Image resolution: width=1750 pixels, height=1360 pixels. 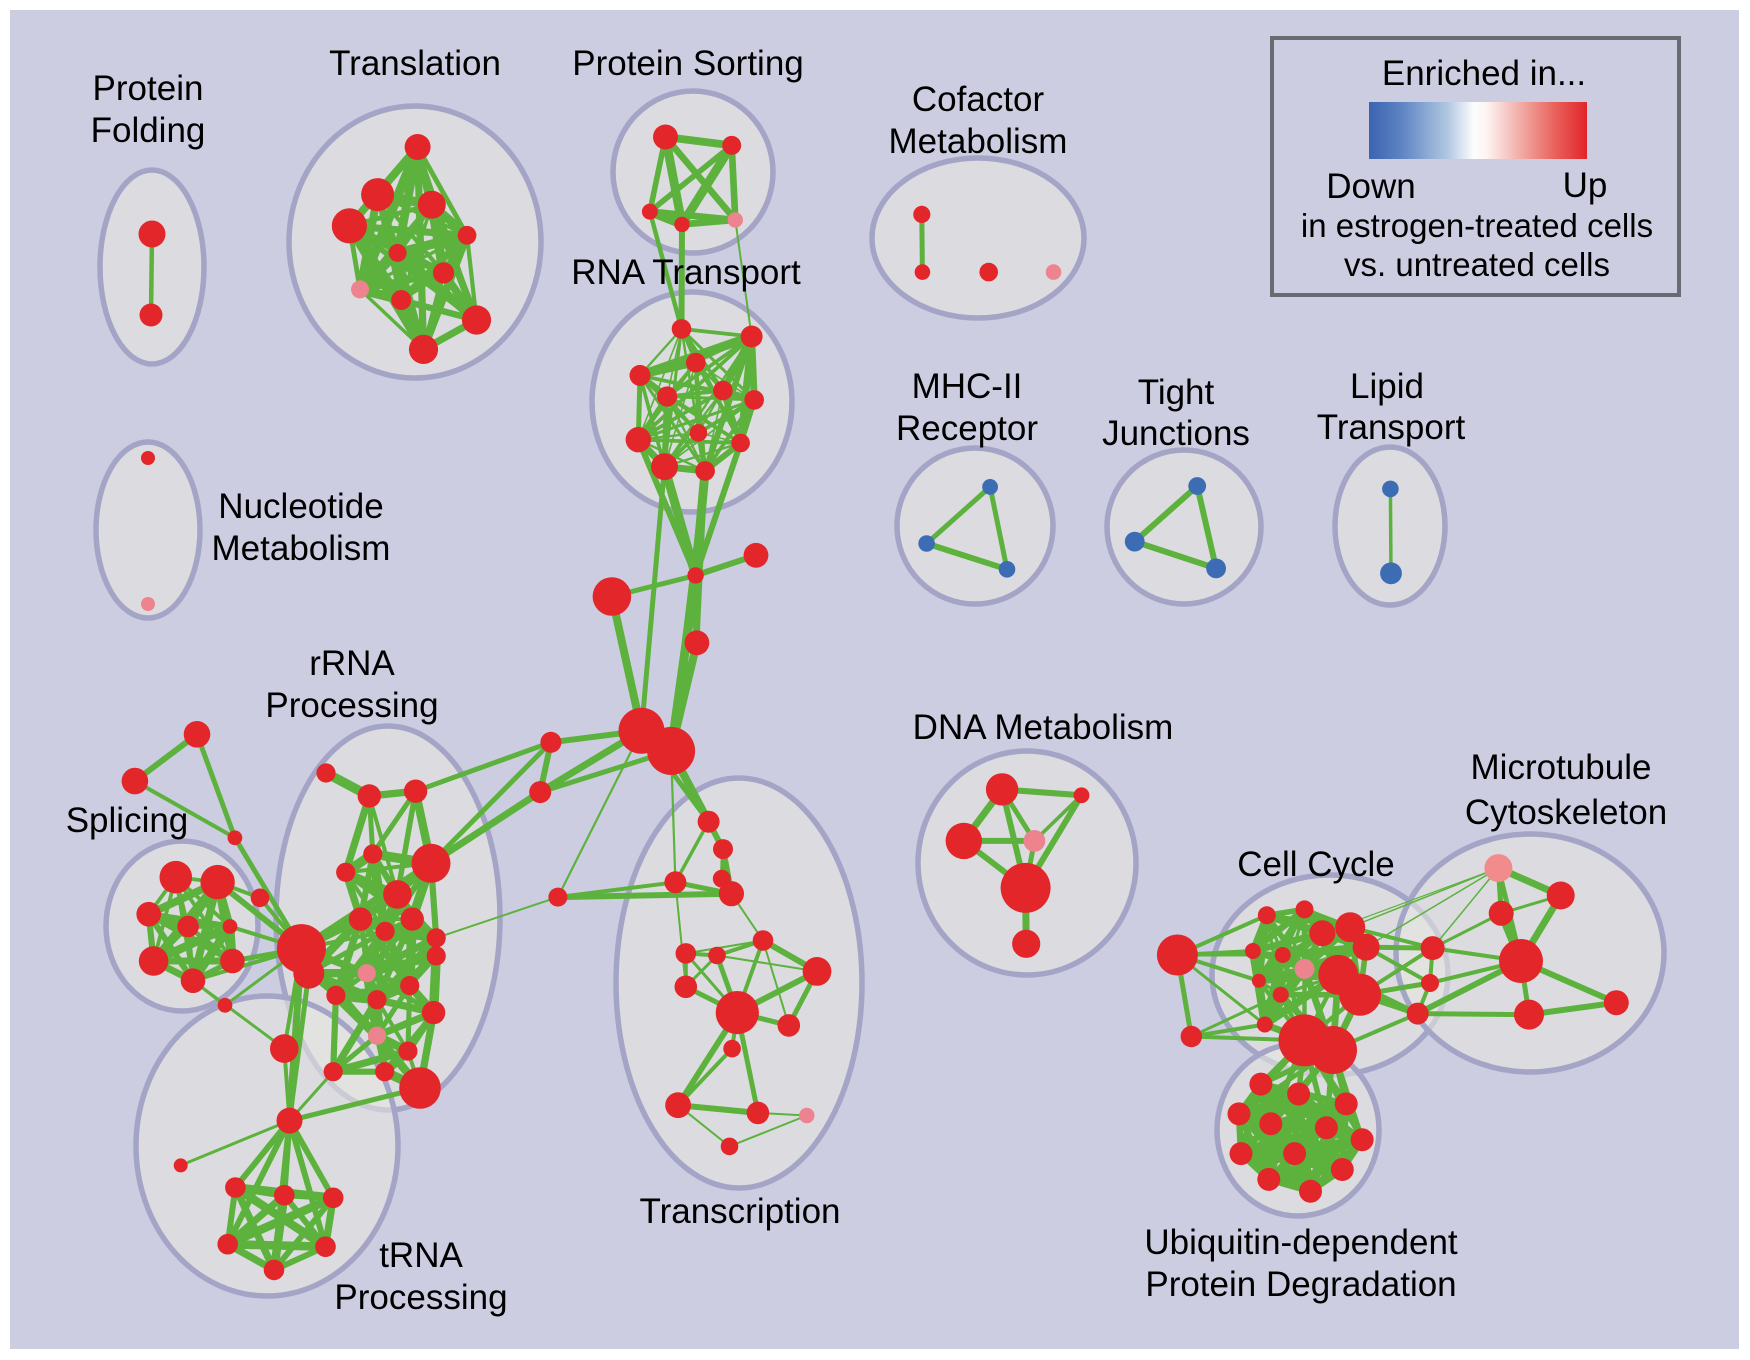 What do you see at coordinates (1300, 1284) in the screenshot?
I see `svg-text: Protein Degradation` at bounding box center [1300, 1284].